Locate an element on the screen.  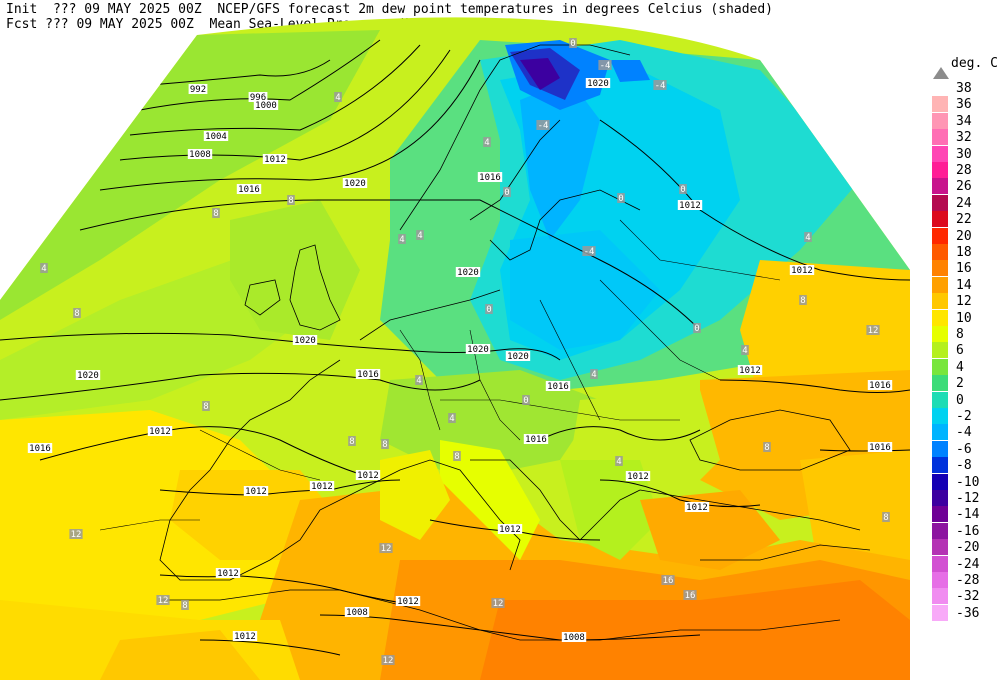
legend-item: -16 is located at coordinates (964, 530).